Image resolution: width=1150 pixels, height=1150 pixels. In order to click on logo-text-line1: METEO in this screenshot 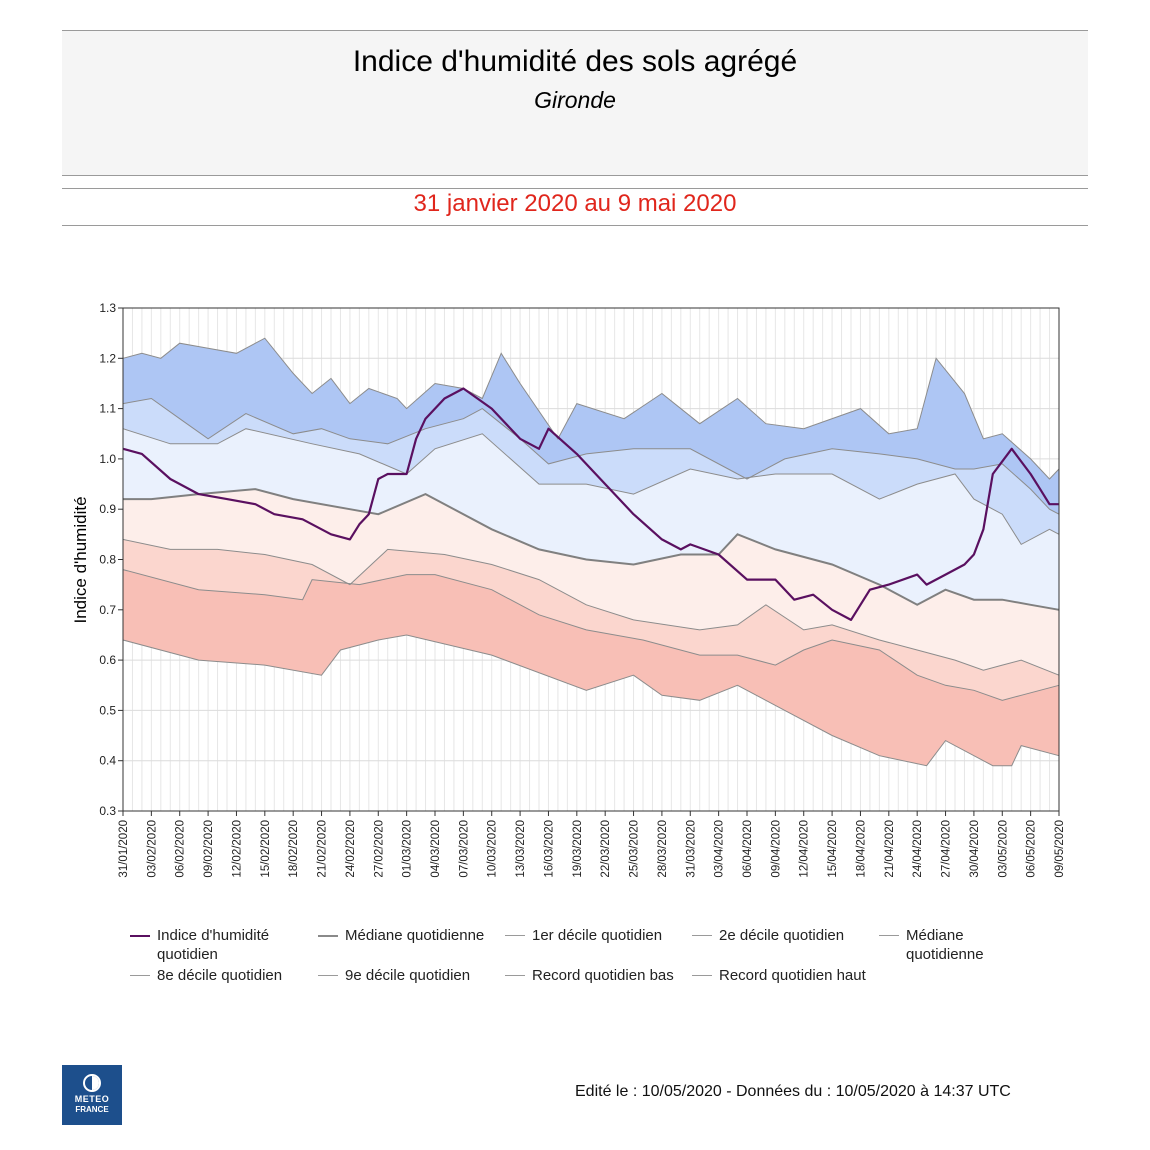, I will do `click(92, 1099)`.